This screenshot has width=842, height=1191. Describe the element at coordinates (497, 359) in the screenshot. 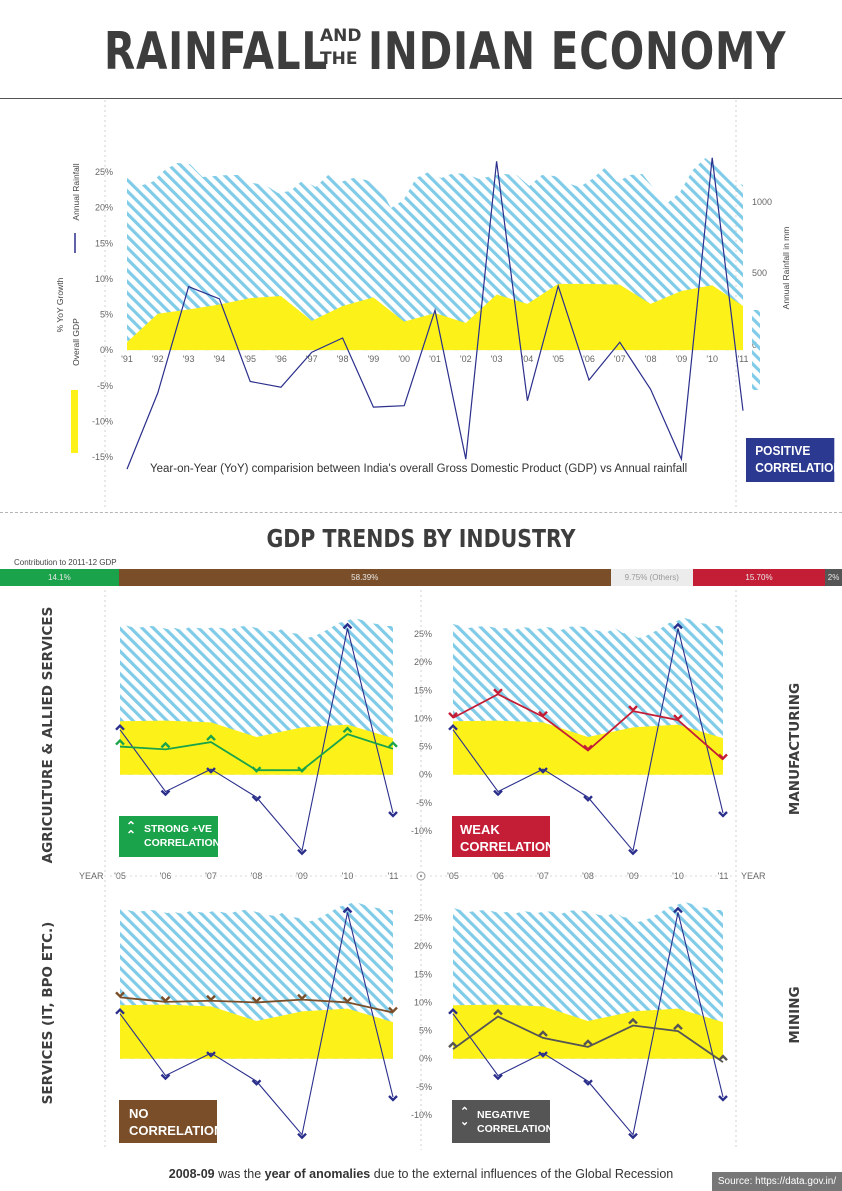

I see `x-tick-label: '03` at that location.